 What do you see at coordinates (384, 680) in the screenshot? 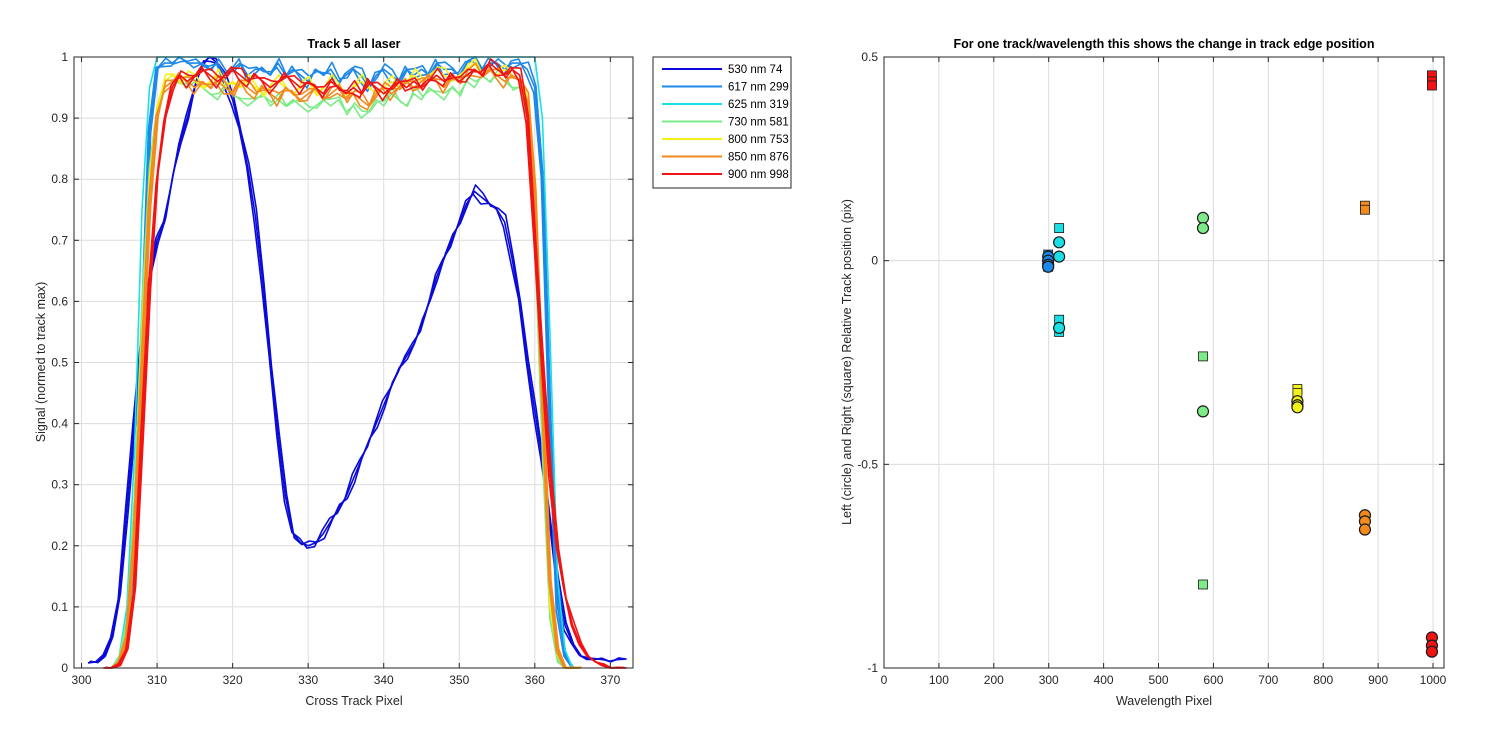
I see `x-tick-label: 340` at bounding box center [384, 680].